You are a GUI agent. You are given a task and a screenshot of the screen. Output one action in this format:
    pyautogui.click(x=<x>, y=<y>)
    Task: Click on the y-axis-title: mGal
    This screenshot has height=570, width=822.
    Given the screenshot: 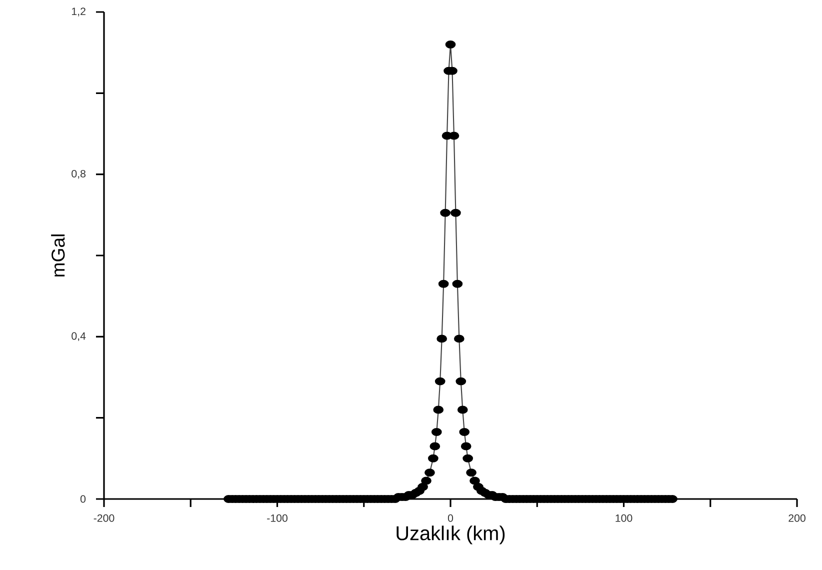 What is the action you would take?
    pyautogui.click(x=58, y=255)
    